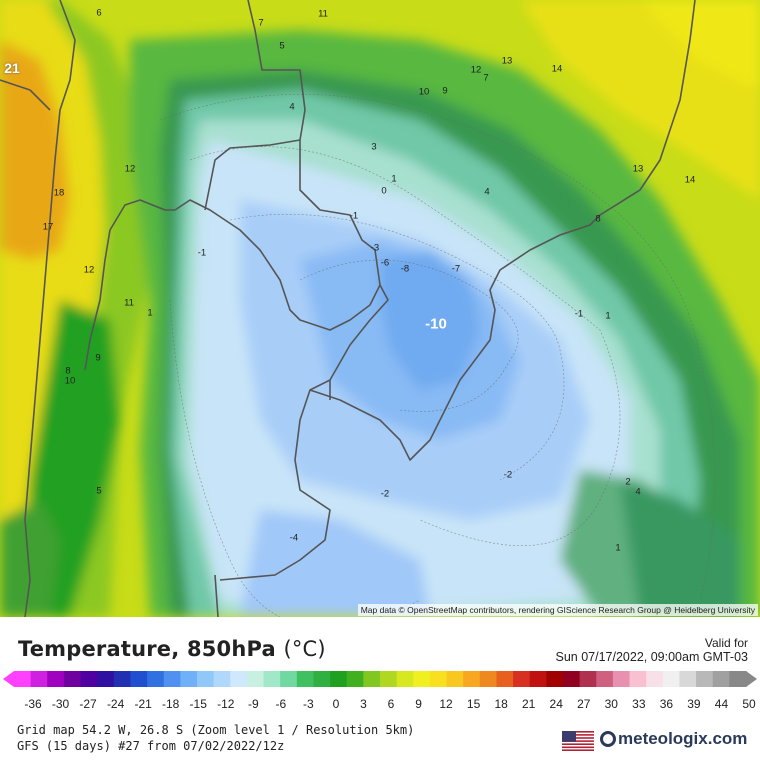 Image resolution: width=760 pixels, height=760 pixels. Describe the element at coordinates (608, 739) in the screenshot. I see `meteologix-logo-icon` at that location.